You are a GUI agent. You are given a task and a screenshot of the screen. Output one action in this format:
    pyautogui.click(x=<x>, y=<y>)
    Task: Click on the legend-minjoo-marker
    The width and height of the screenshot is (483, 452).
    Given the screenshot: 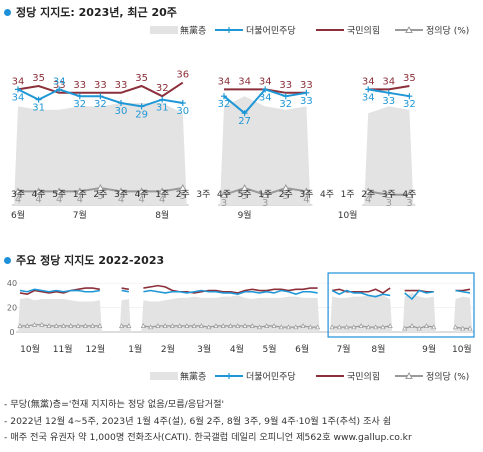 What is the action you would take?
    pyautogui.click(x=229, y=30)
    